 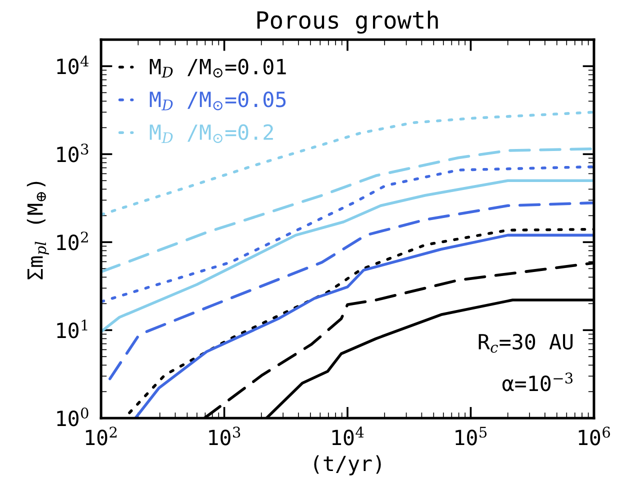 I want to click on legend-label: M$_{D}$ /M$_{⊙}$=0.01, so click(x=218, y=68).